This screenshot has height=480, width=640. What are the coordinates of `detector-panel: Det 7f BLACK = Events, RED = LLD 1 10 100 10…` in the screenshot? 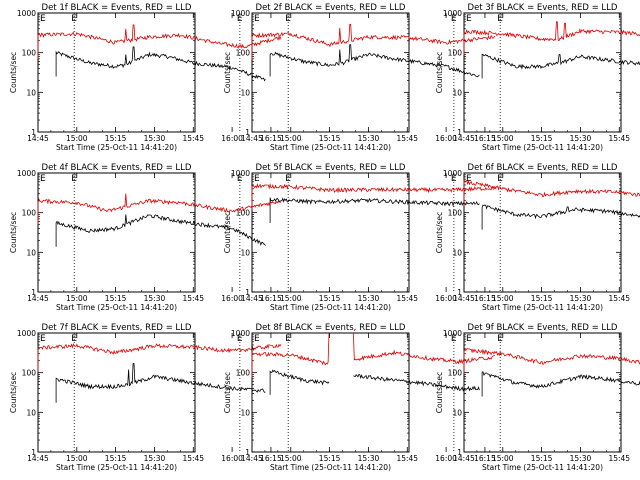 It's located at (145, 397).